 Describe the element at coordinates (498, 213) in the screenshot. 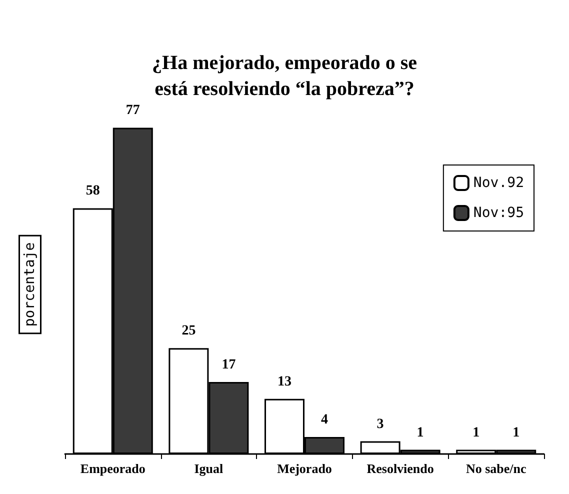

I see `legend-label: Nov:95` at that location.